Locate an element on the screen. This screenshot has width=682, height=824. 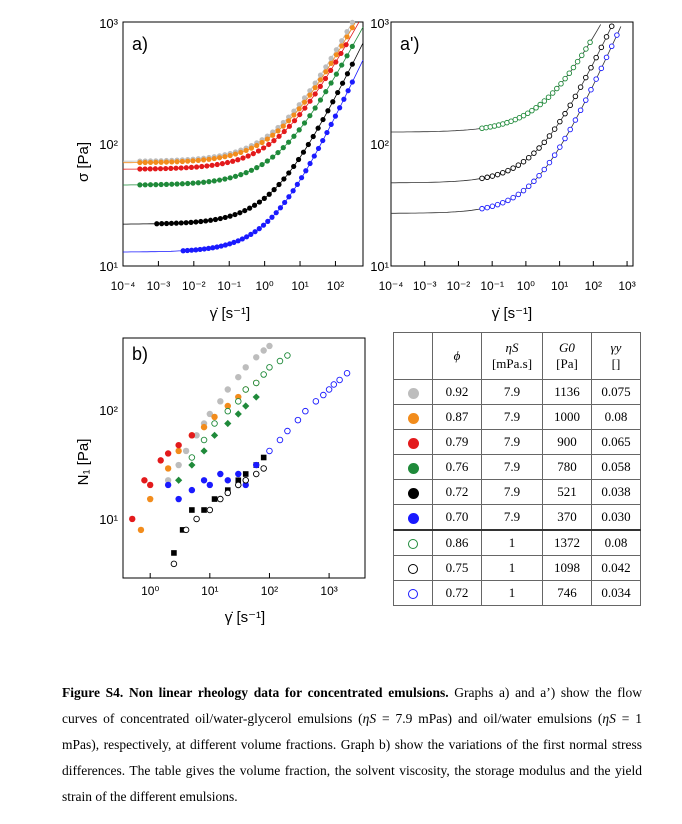
panel-b-xlabel: γ̇ [s⁻¹] is located at coordinates (245, 617).